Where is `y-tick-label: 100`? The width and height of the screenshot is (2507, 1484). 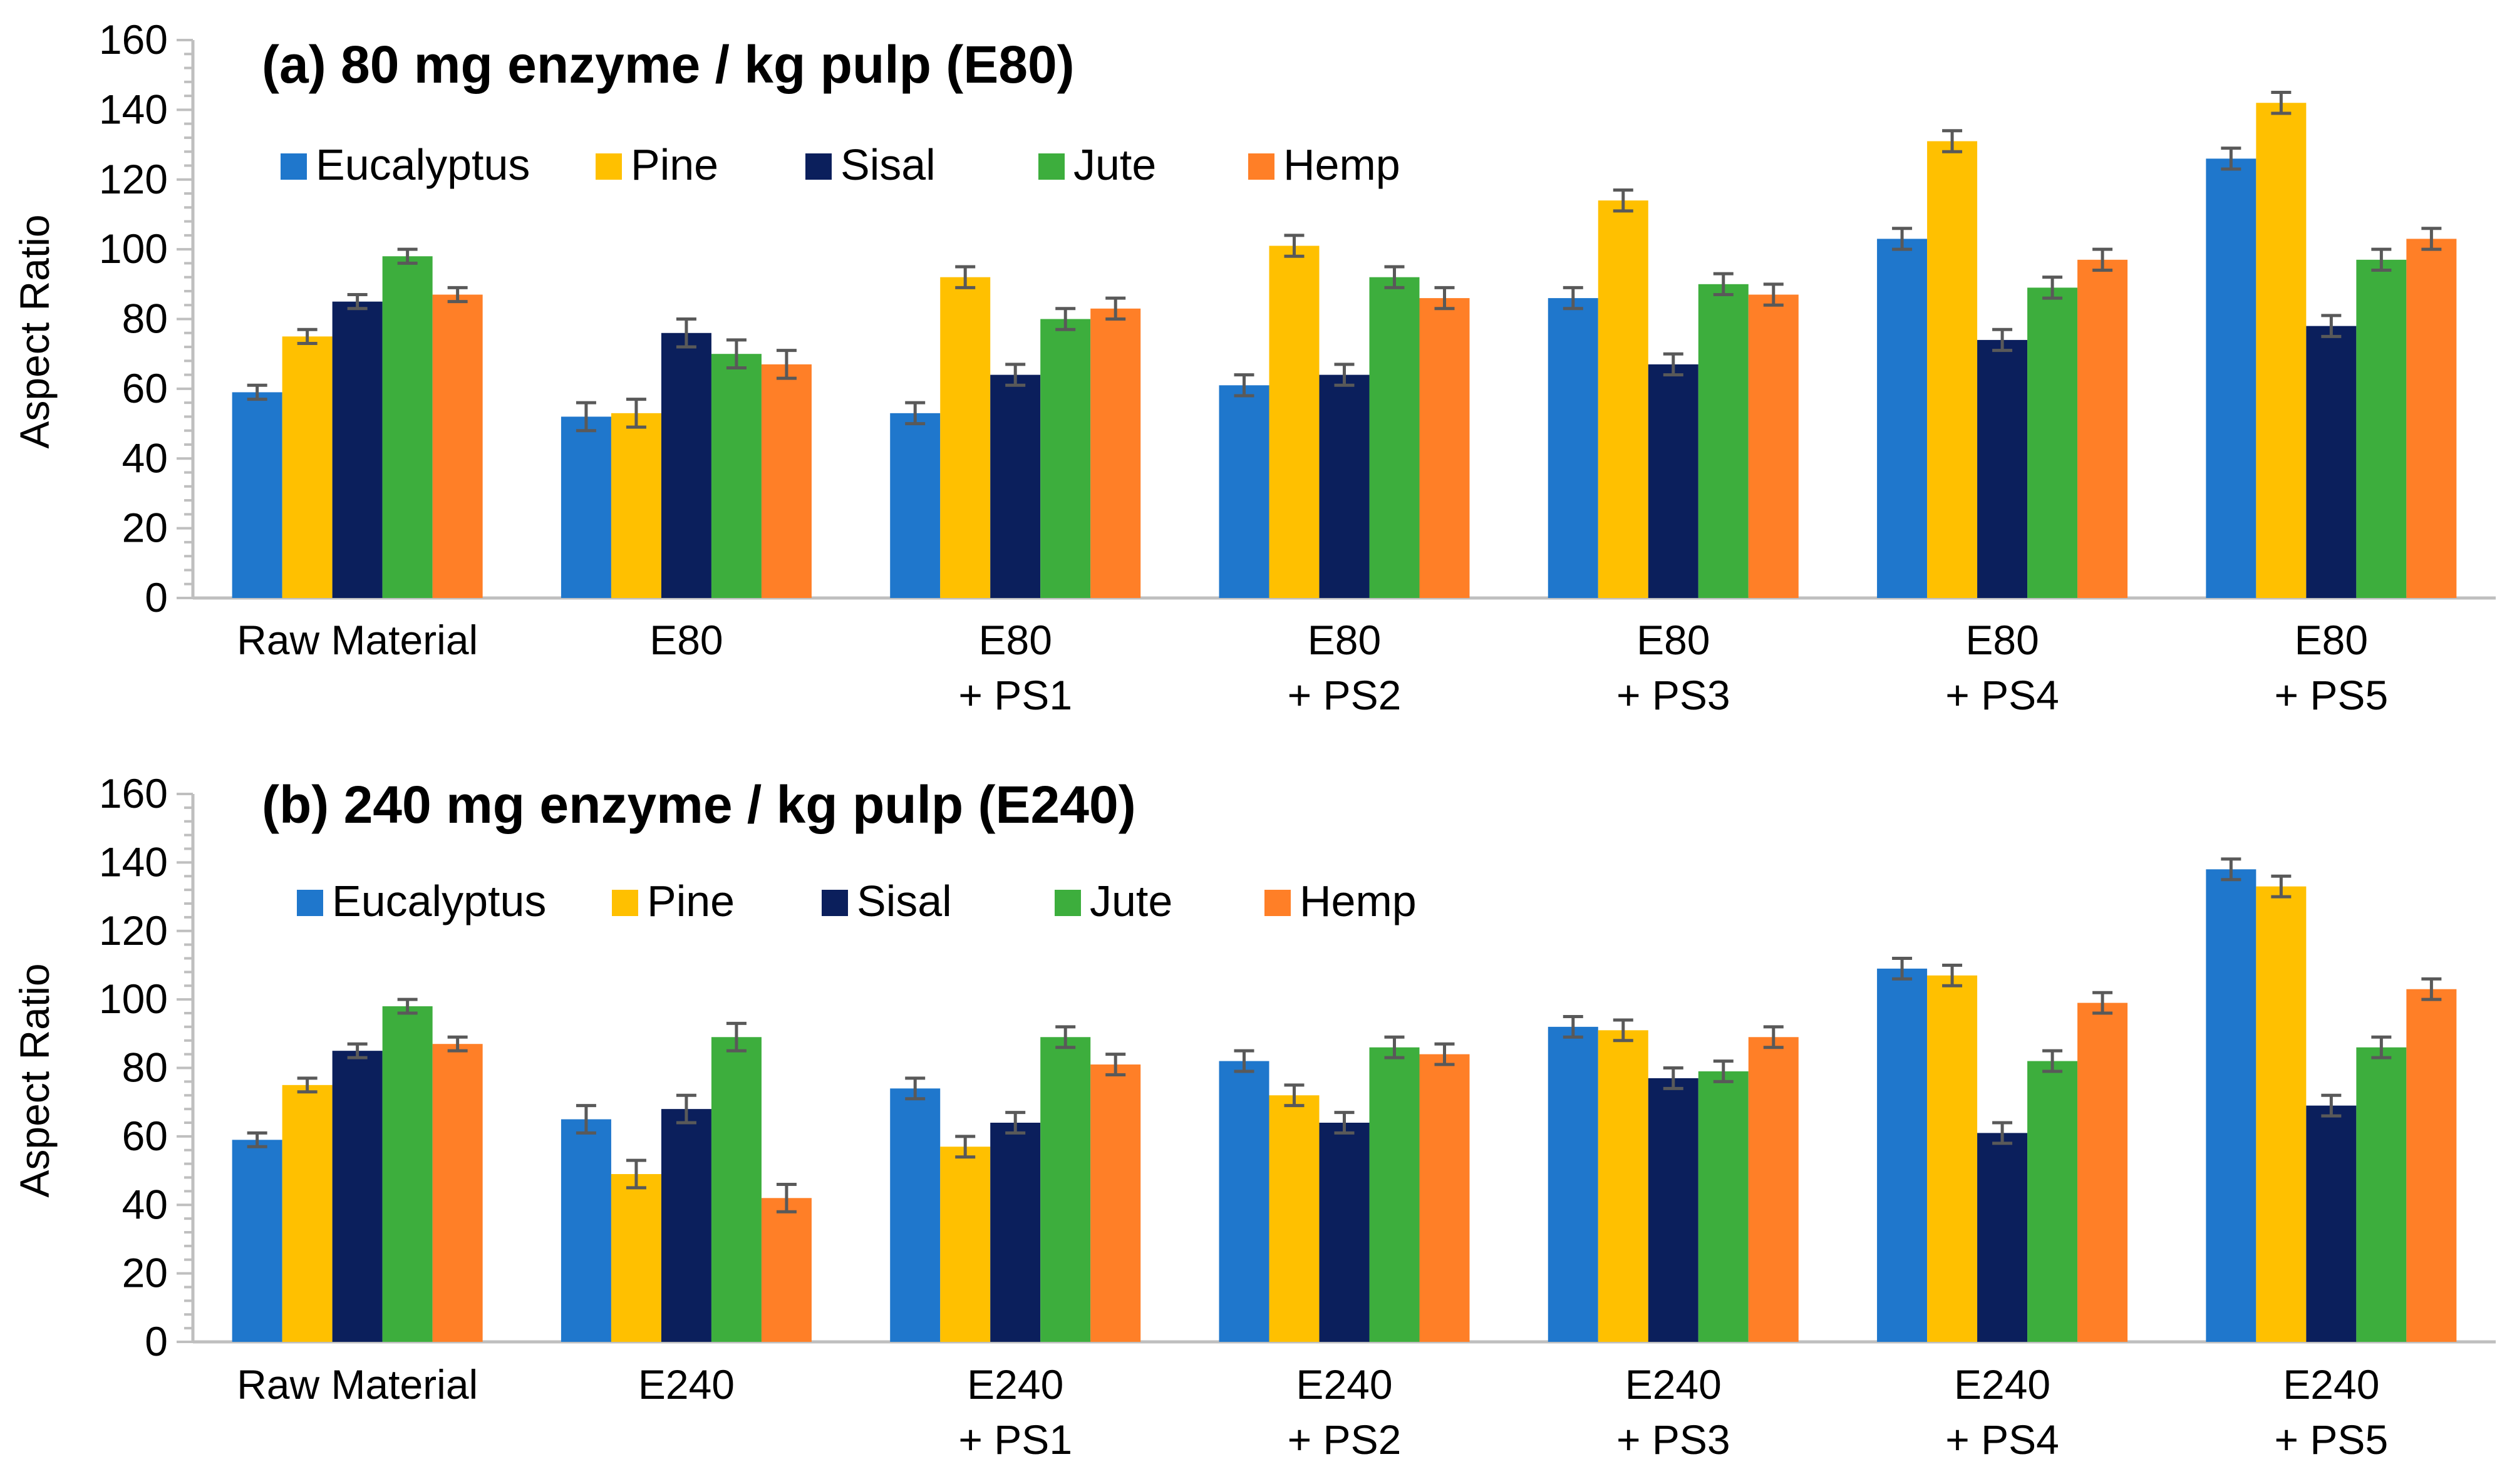 y-tick-label: 100 is located at coordinates (133, 999).